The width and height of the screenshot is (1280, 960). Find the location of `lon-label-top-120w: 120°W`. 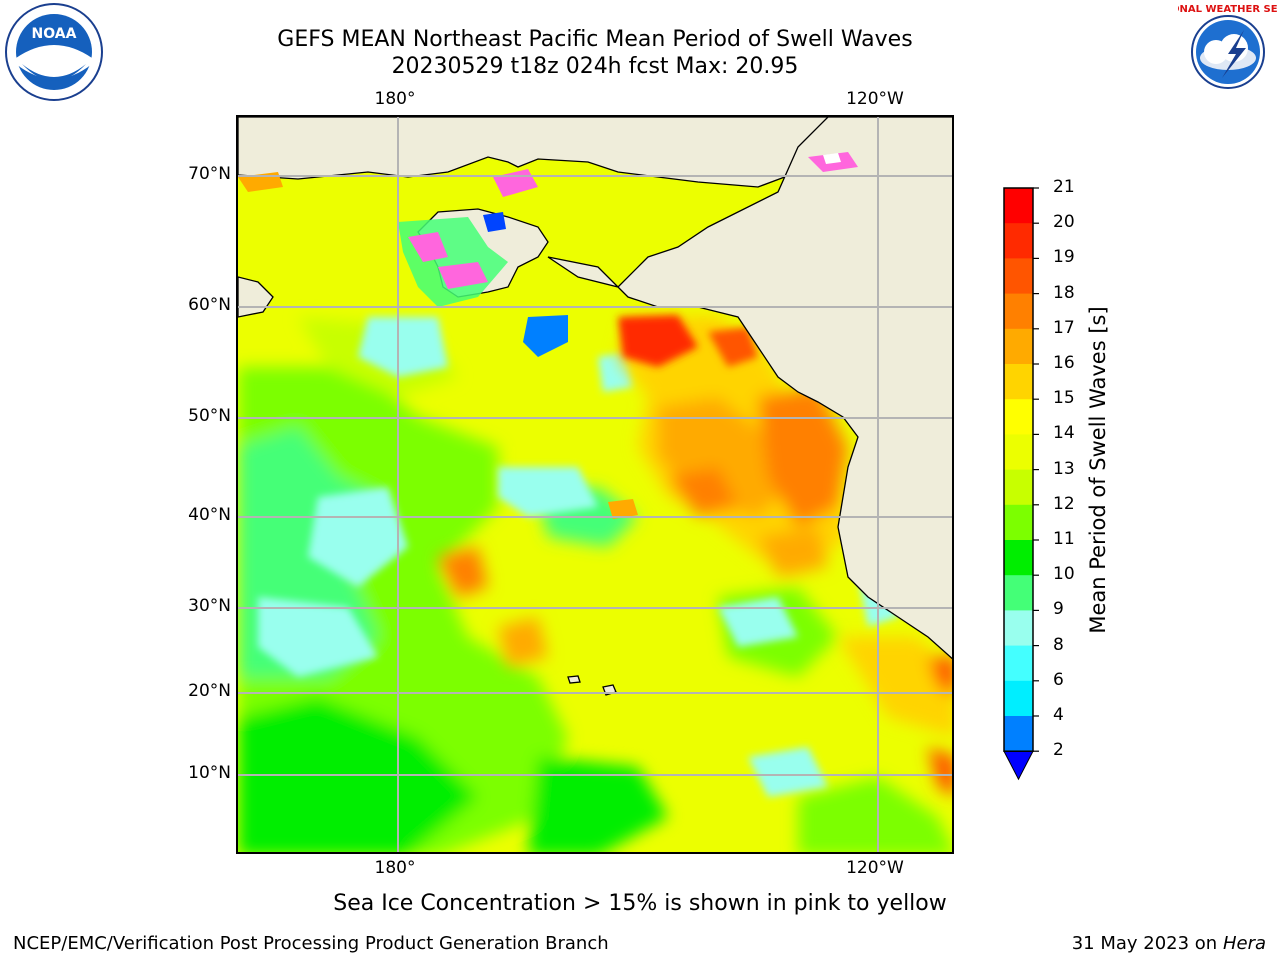

lon-label-top-120w: 120°W is located at coordinates (875, 99).